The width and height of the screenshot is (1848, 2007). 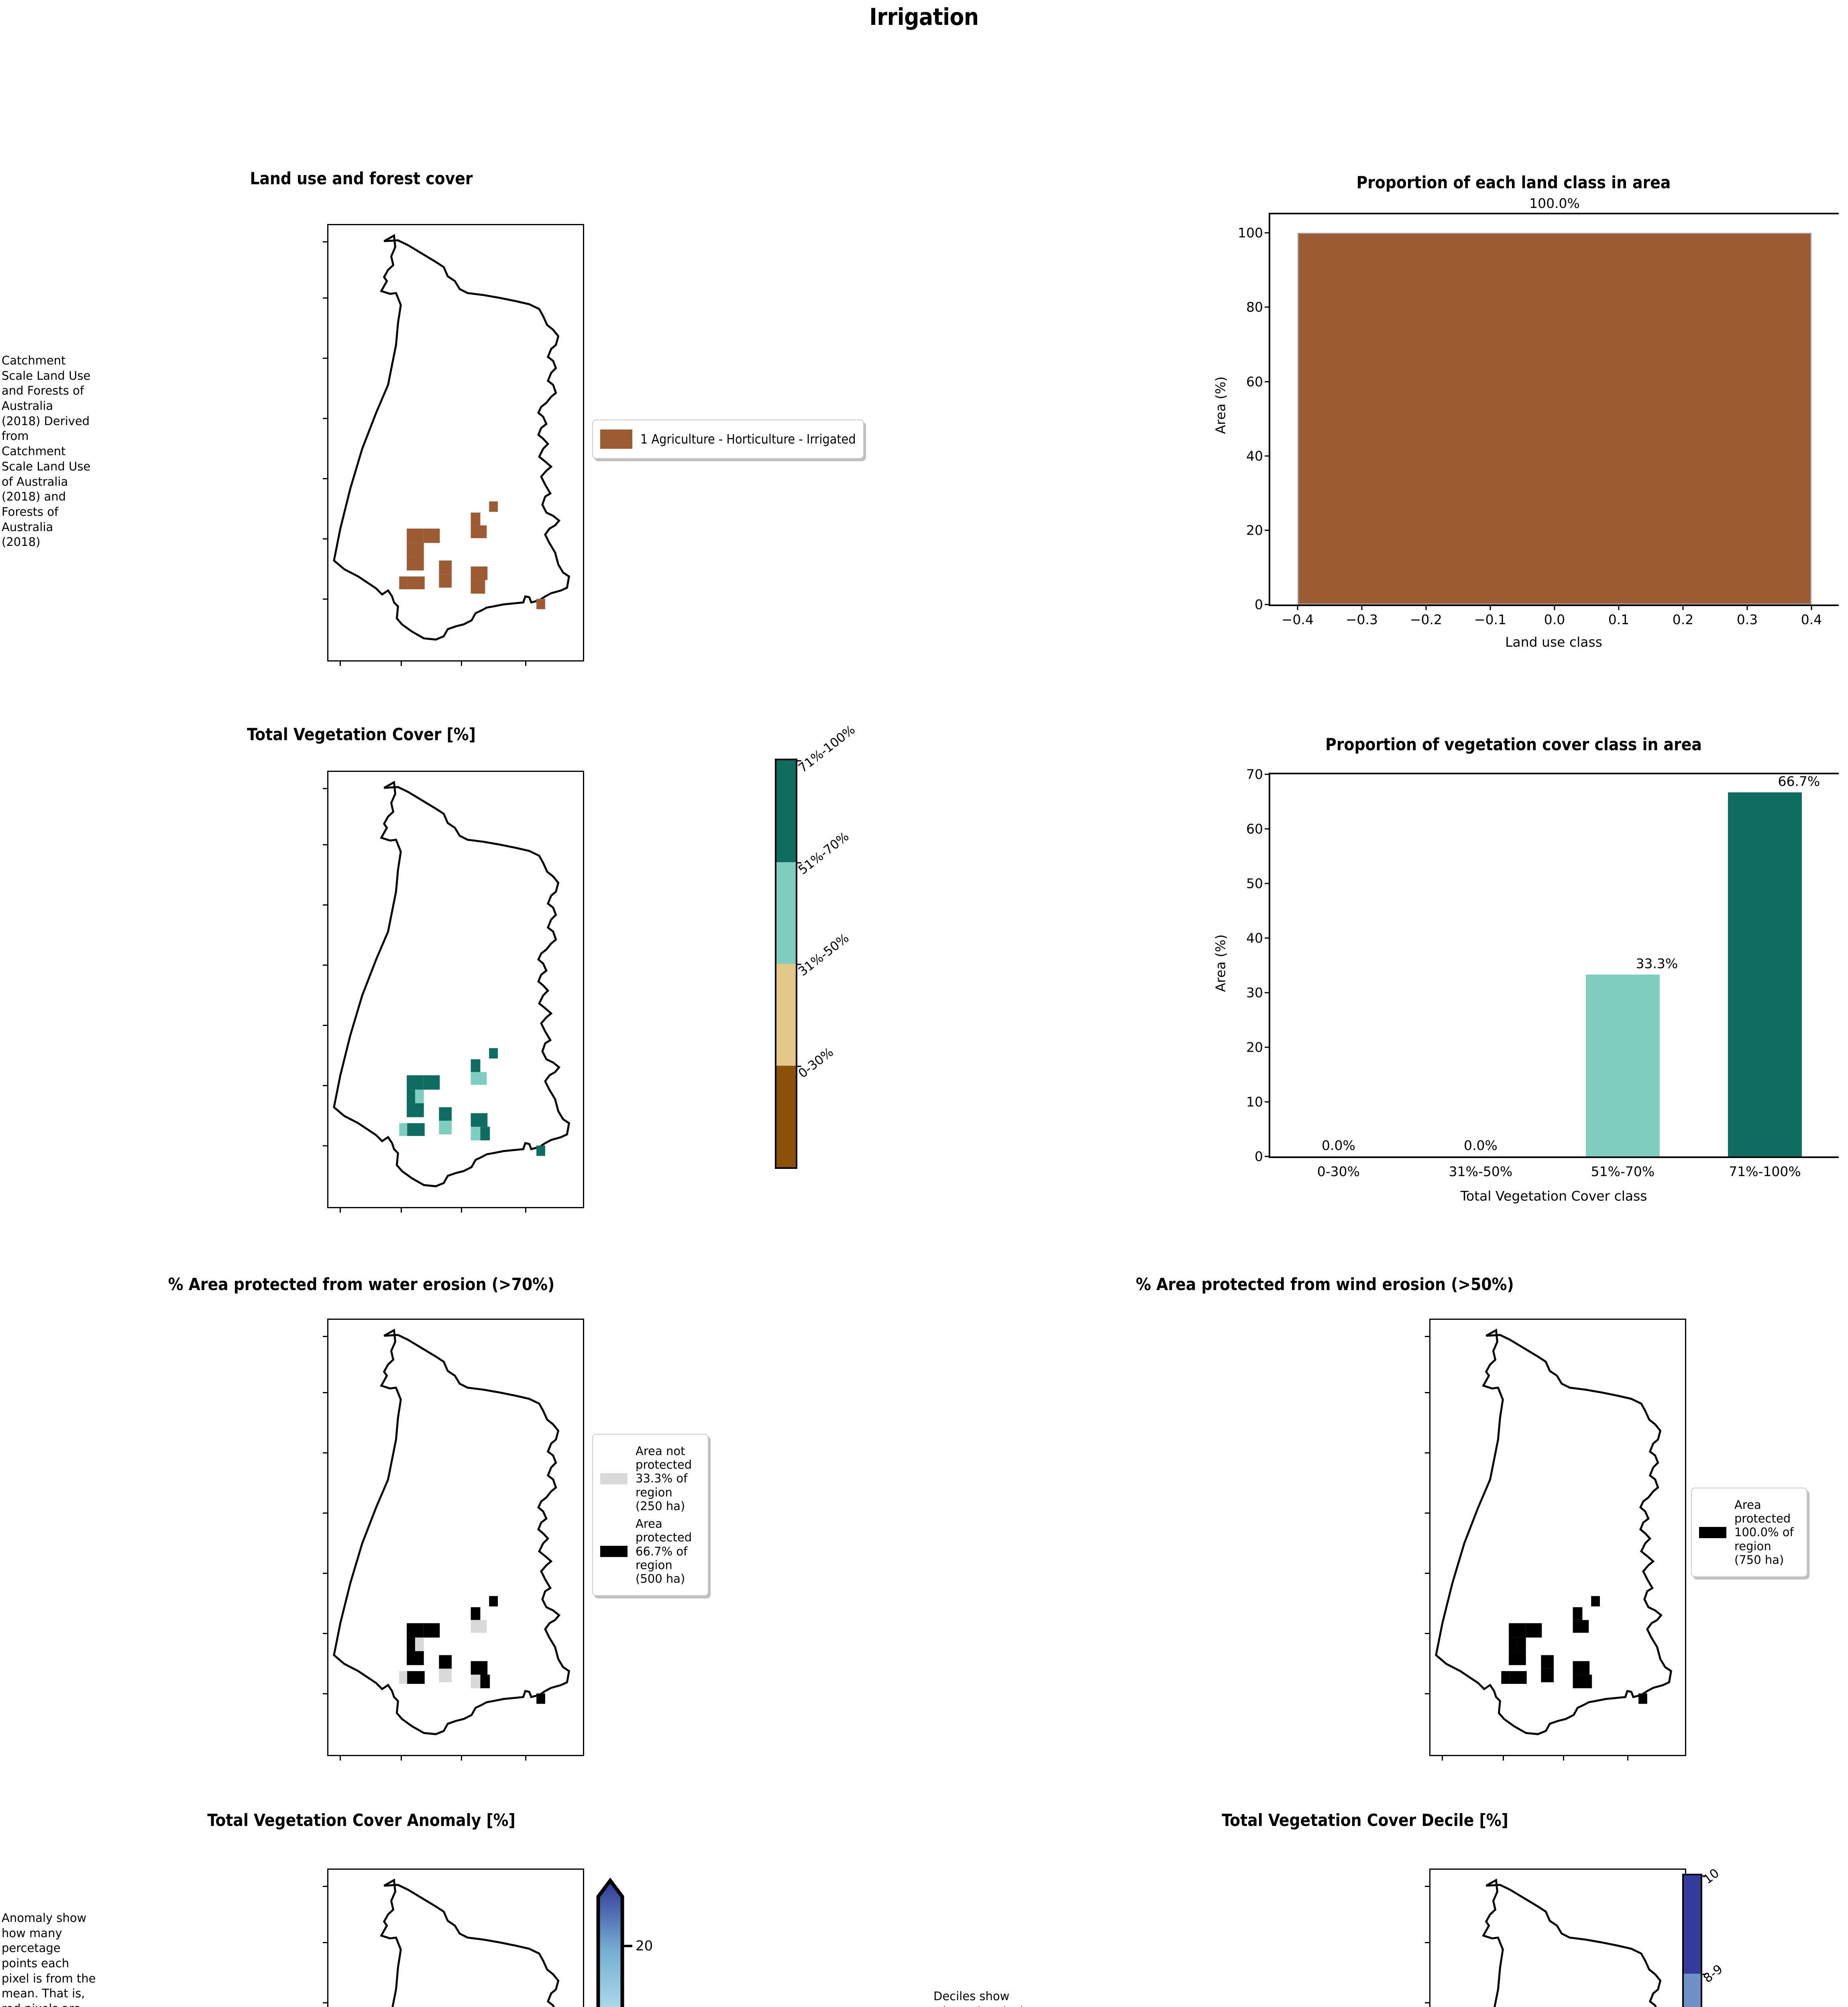 I want to click on veg-cover-xlabel: Total Vegetation Cover class, so click(x=1553, y=1196).